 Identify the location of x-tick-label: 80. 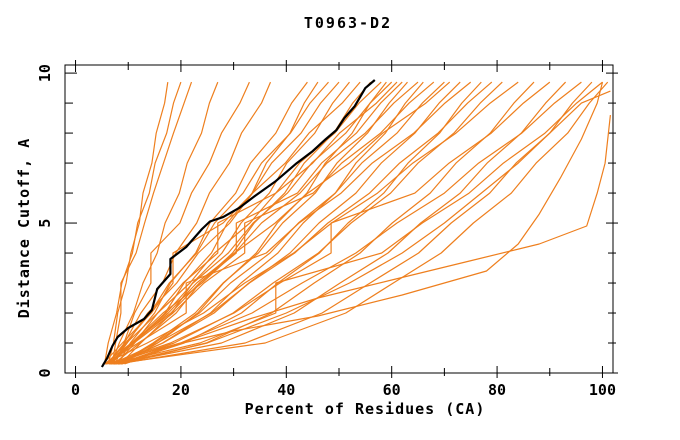
(497, 390).